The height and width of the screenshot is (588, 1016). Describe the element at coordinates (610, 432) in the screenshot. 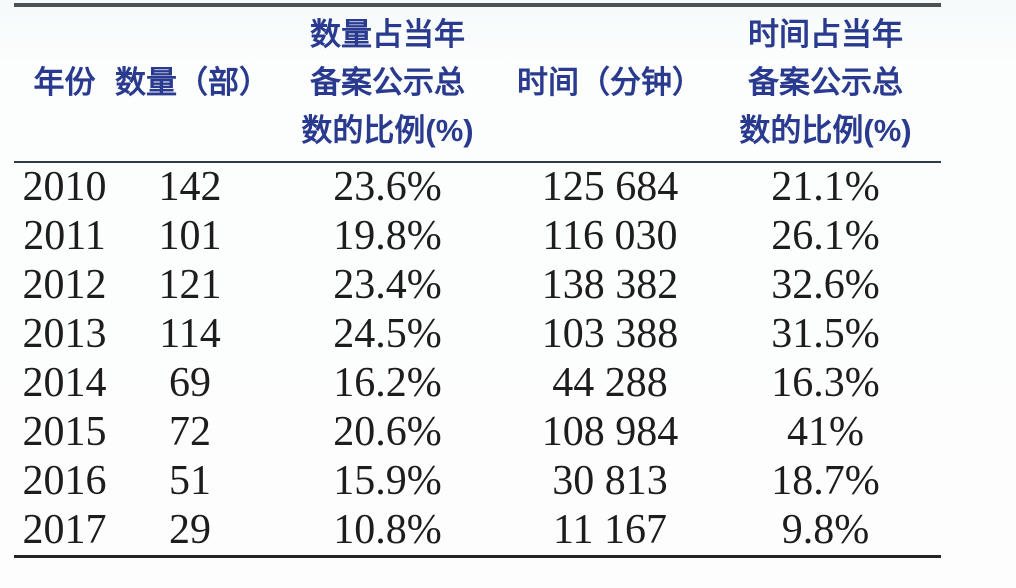

I see `cell-time: 108 984` at that location.